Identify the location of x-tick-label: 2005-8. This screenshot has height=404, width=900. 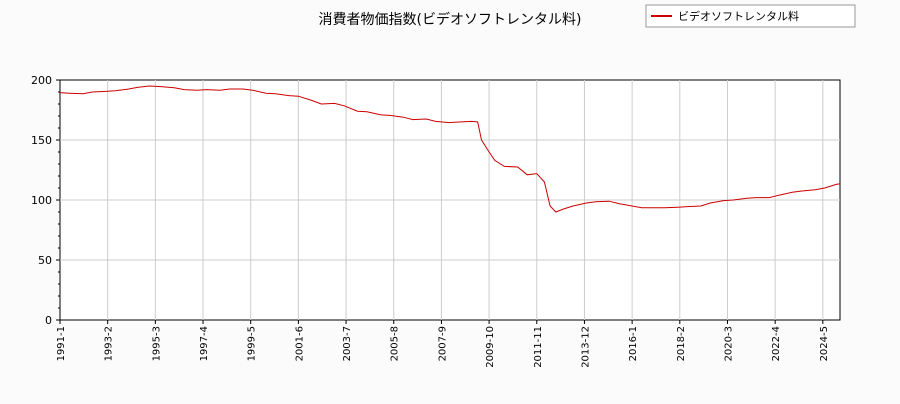
(395, 343).